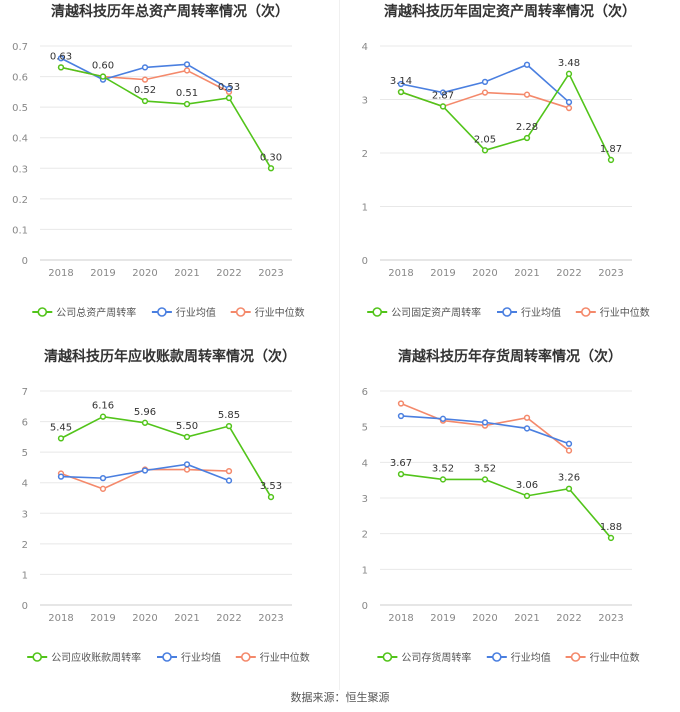 The width and height of the screenshot is (680, 712). Describe the element at coordinates (526, 618) in the screenshot. I see `x-tick-label: 2021` at that location.